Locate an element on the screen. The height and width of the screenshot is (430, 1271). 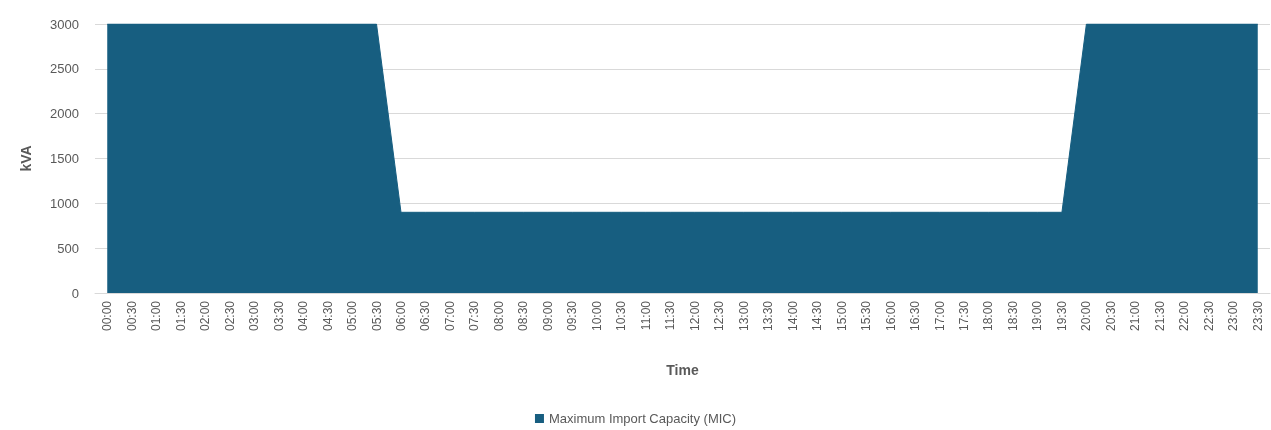
x-tick-label: 11:30 is located at coordinates (670, 315).